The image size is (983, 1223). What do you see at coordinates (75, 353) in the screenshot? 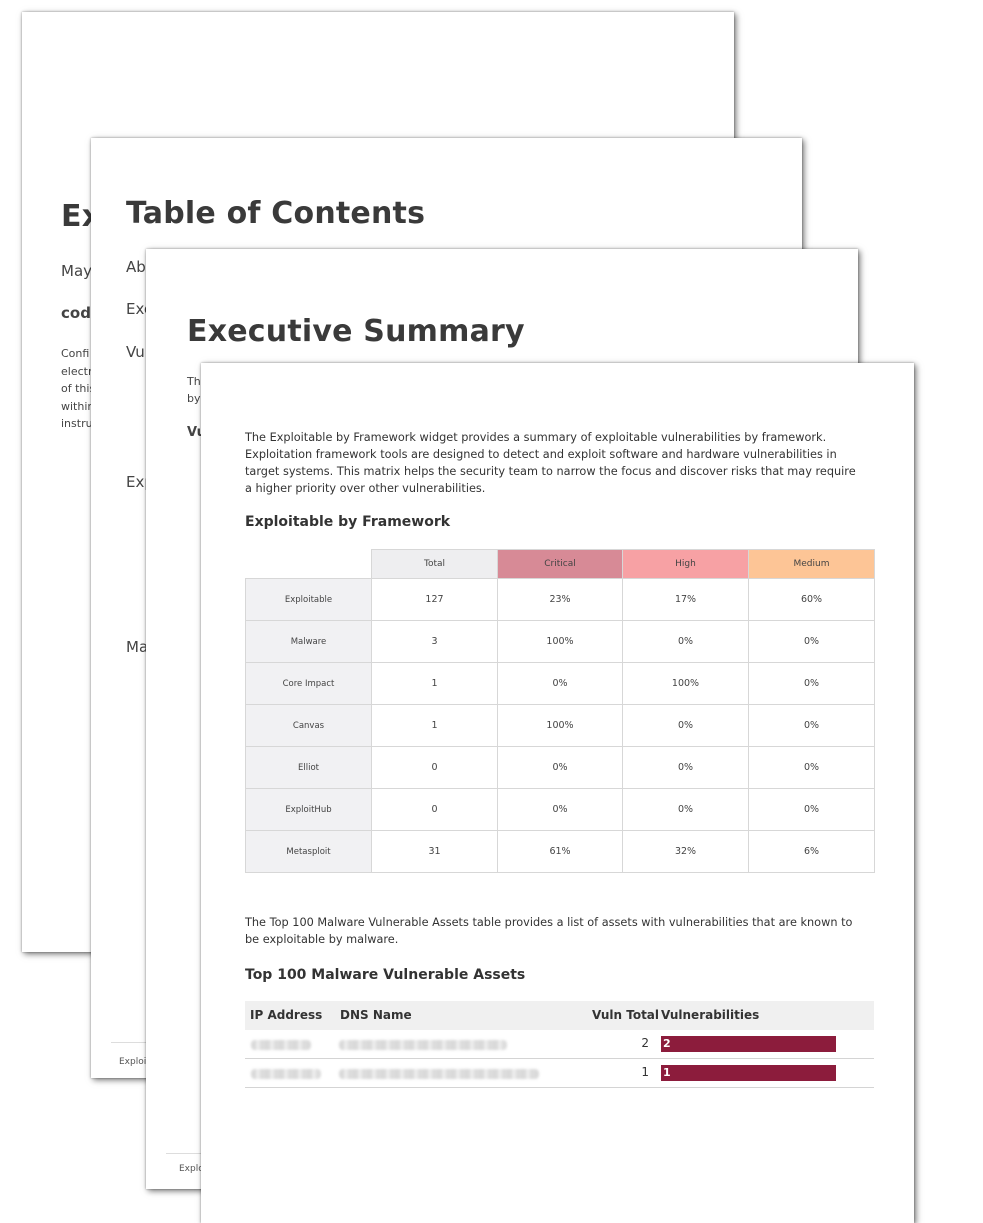
I see `notice-line: Confi` at bounding box center [75, 353].